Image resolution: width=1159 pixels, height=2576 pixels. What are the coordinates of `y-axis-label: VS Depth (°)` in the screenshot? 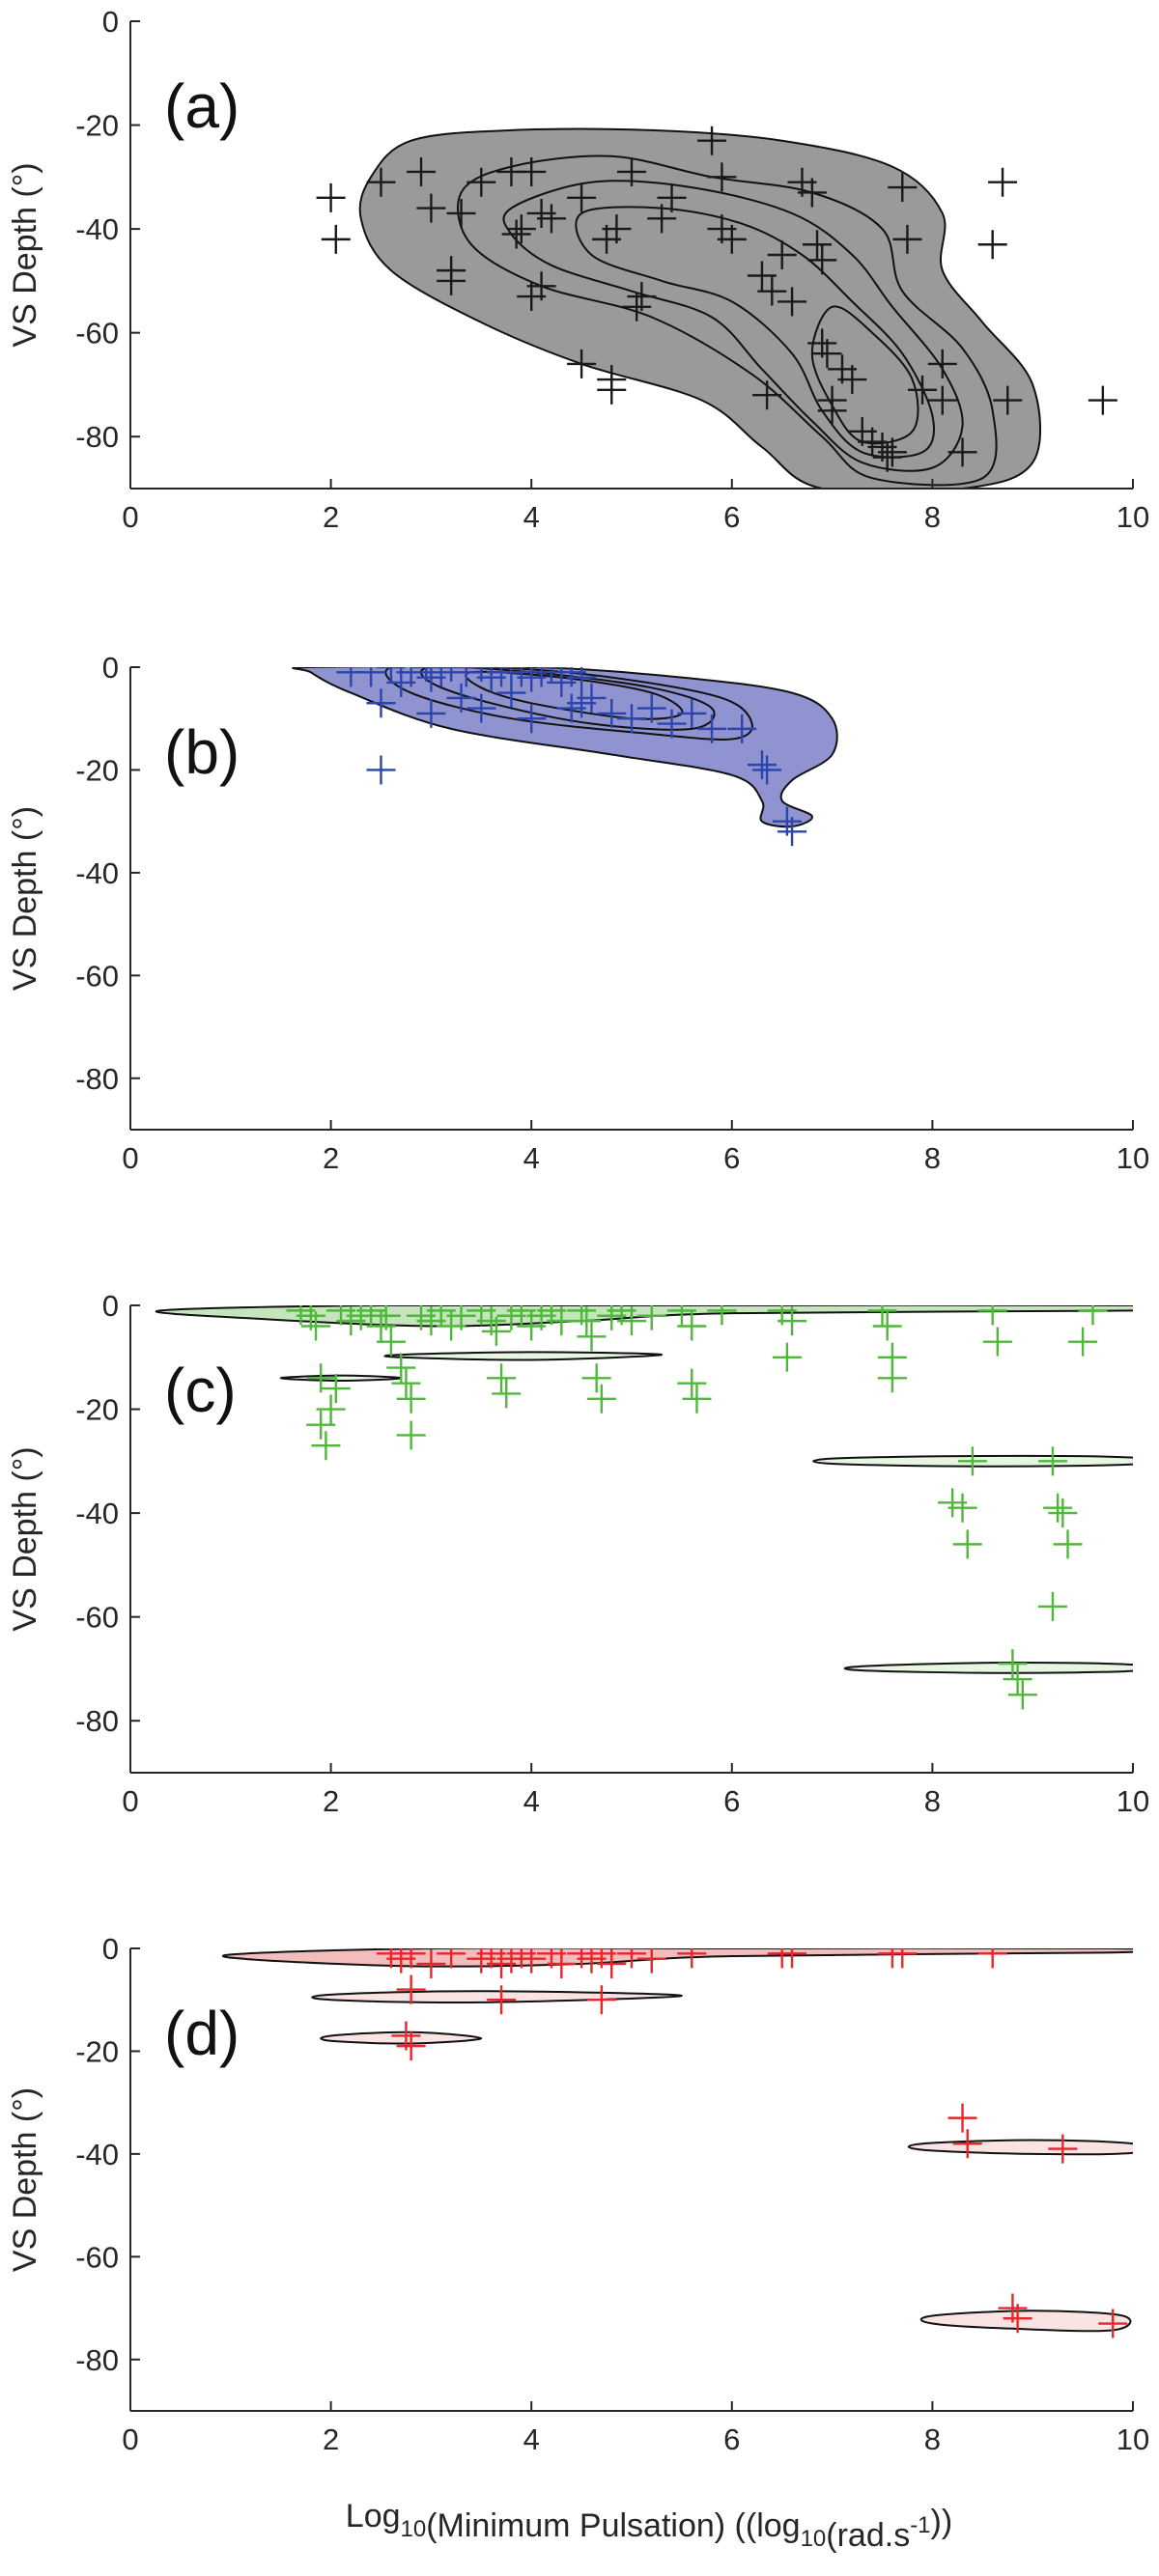 It's located at (25, 899).